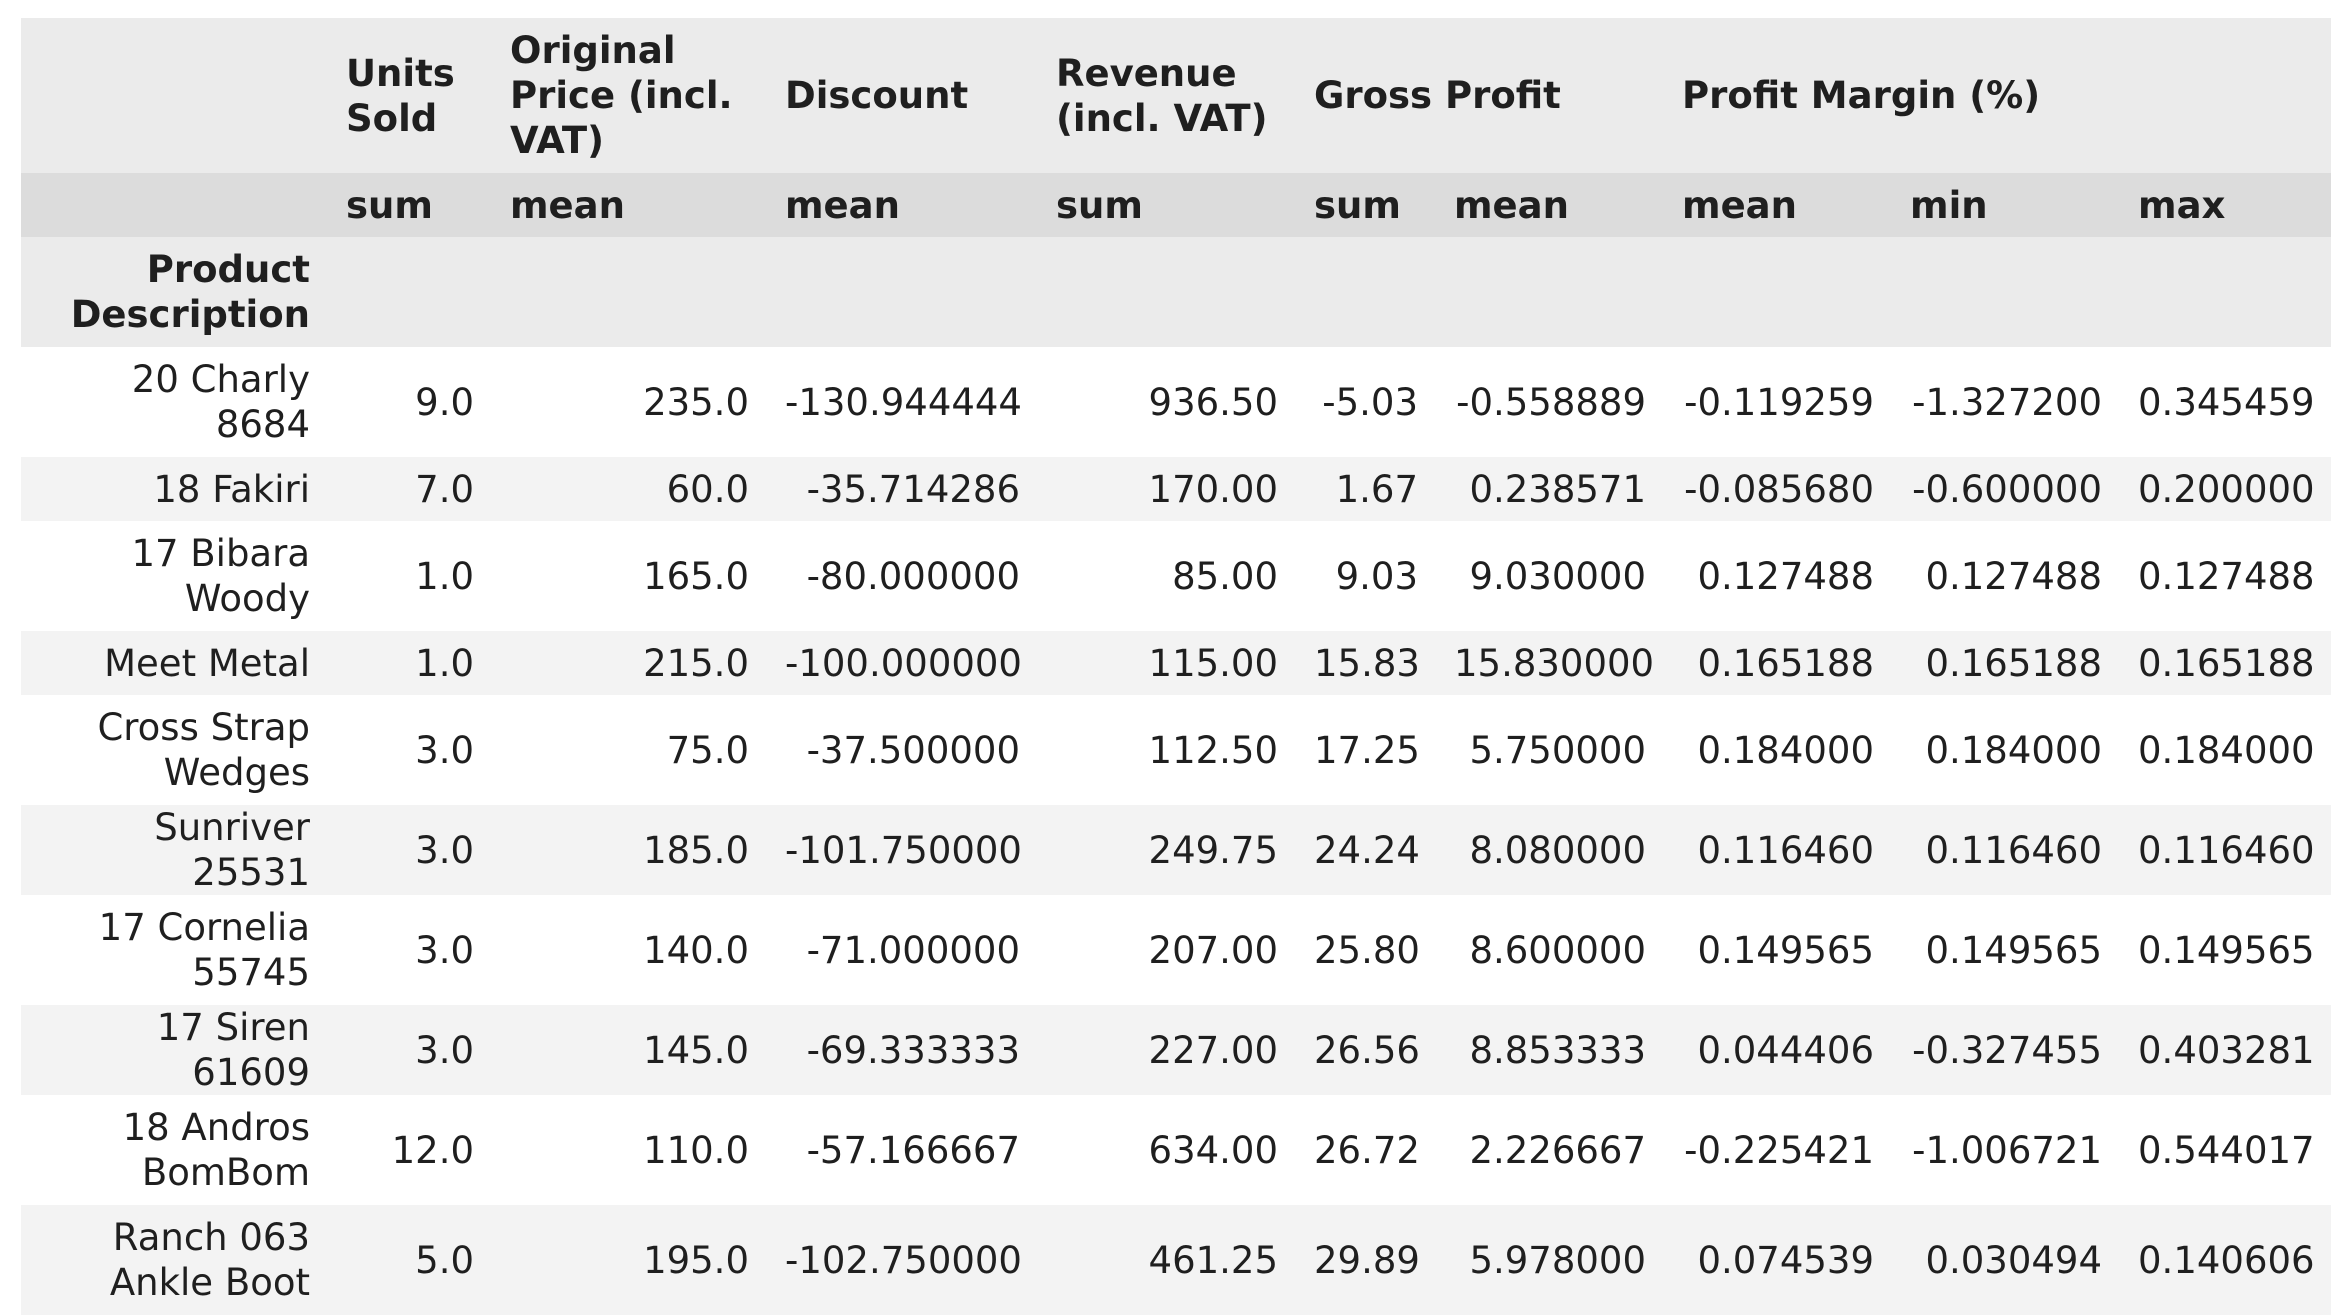 This screenshot has width=2343, height=1315. Describe the element at coordinates (1786, 950) in the screenshot. I see `table-cell: 0.149565` at that location.